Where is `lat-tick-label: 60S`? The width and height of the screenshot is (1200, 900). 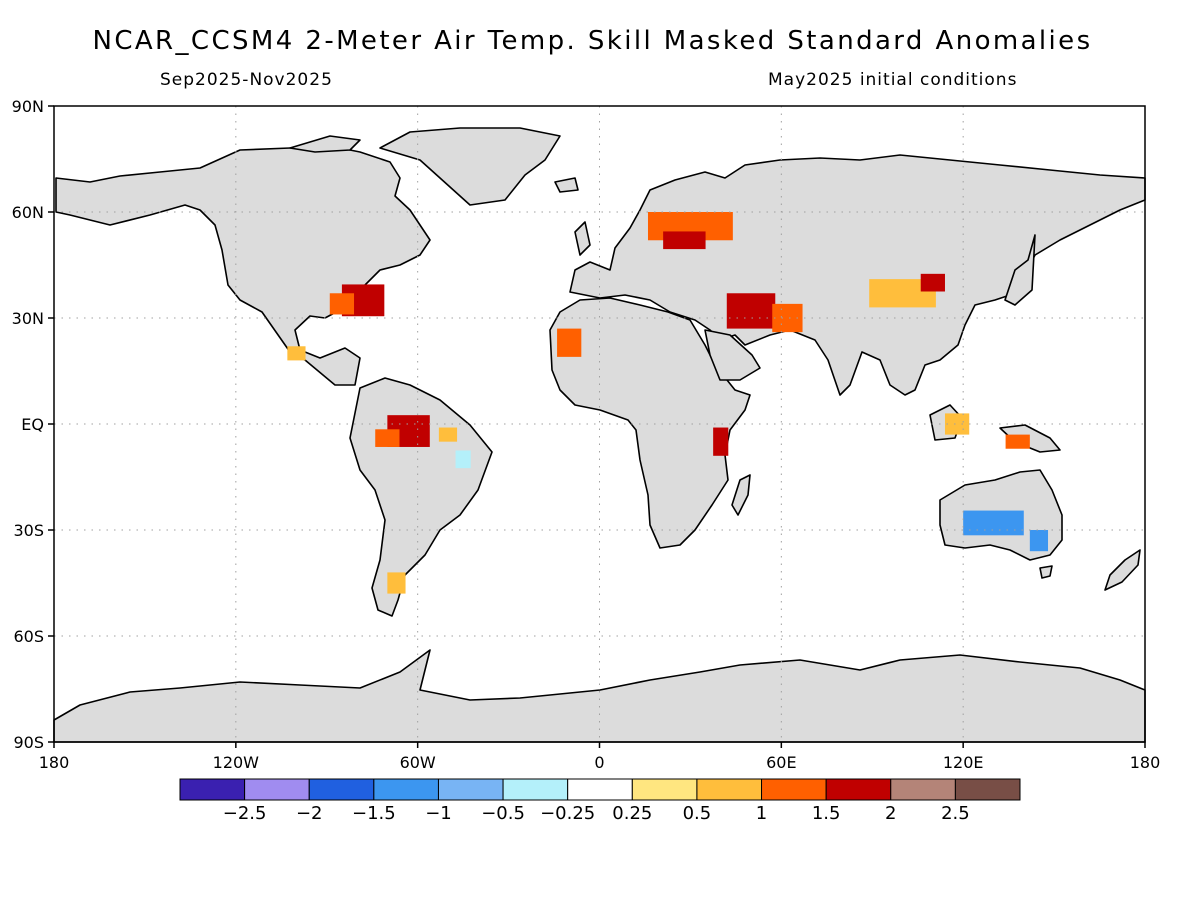 lat-tick-label: 60S is located at coordinates (28, 636).